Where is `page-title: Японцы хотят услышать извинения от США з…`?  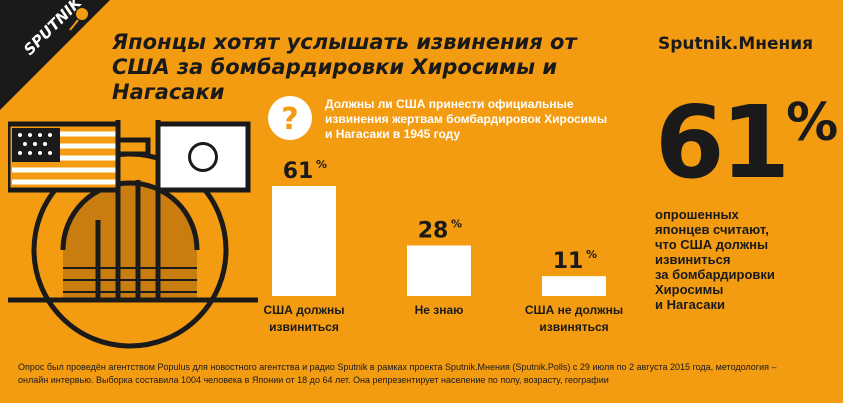 page-title: Японцы хотят услышать извинения от США з… is located at coordinates (372, 67).